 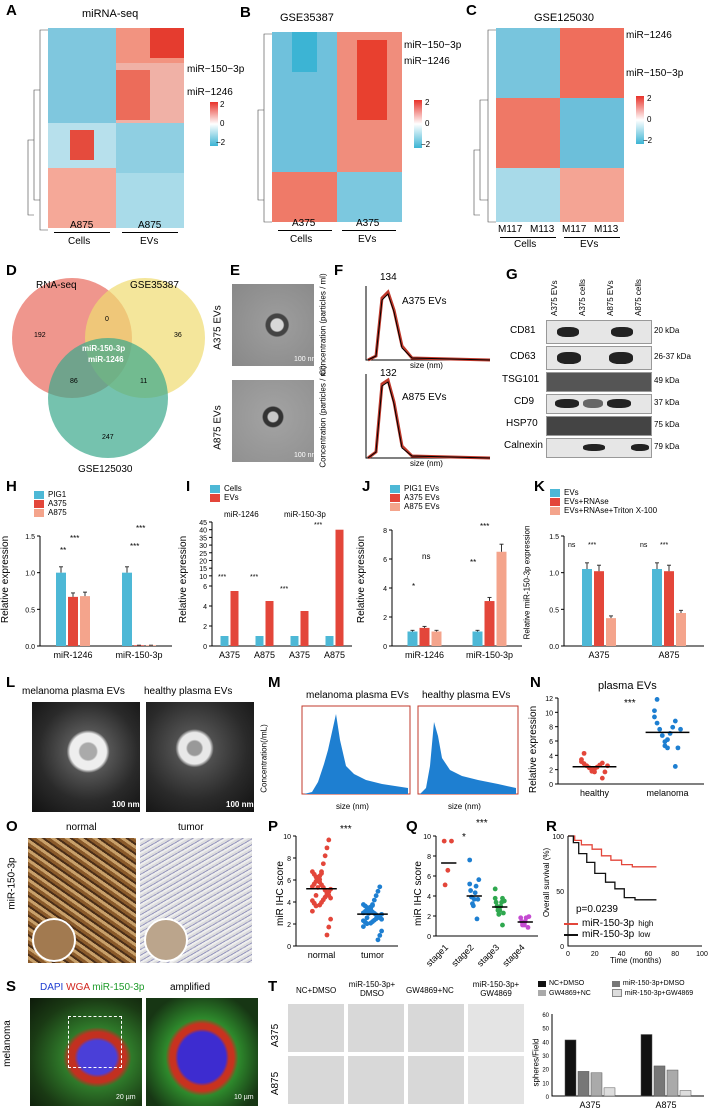 I want to click on x-tick-label: A375, so click(x=229, y=655).